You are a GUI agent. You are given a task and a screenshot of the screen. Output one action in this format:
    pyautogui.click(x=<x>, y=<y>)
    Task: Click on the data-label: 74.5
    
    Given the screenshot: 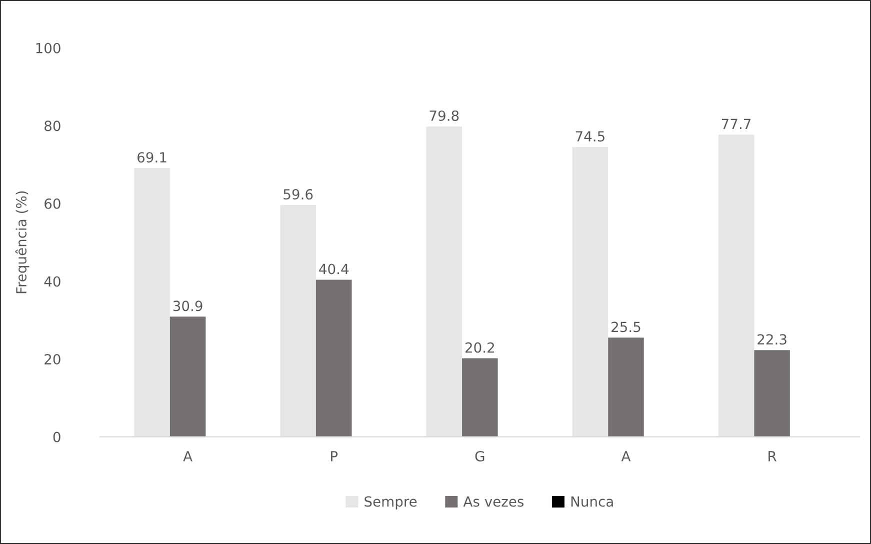 What is the action you would take?
    pyautogui.click(x=590, y=136)
    